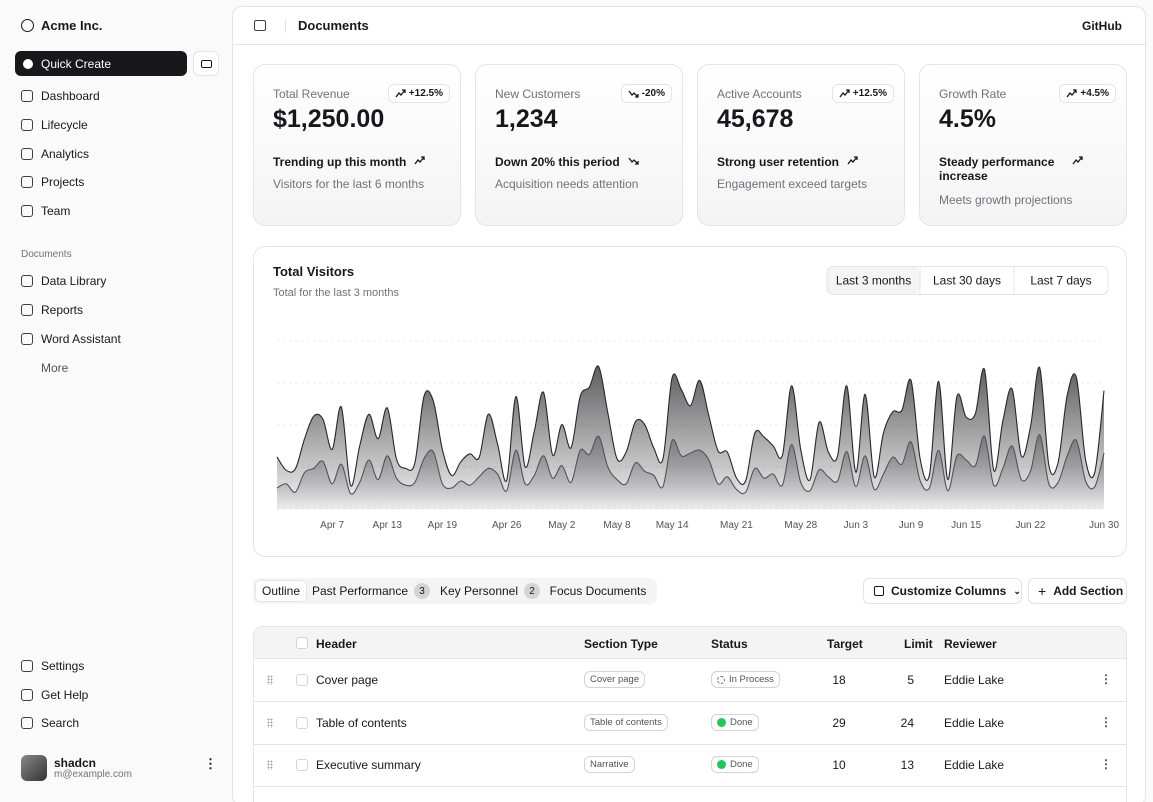 The height and width of the screenshot is (802, 1153). Describe the element at coordinates (63, 666) in the screenshot. I see `nav-label: Settings` at that location.